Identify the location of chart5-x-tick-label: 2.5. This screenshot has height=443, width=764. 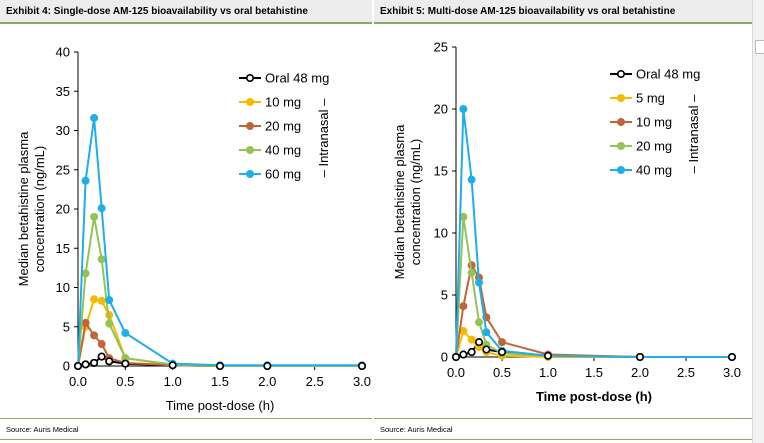
(686, 372).